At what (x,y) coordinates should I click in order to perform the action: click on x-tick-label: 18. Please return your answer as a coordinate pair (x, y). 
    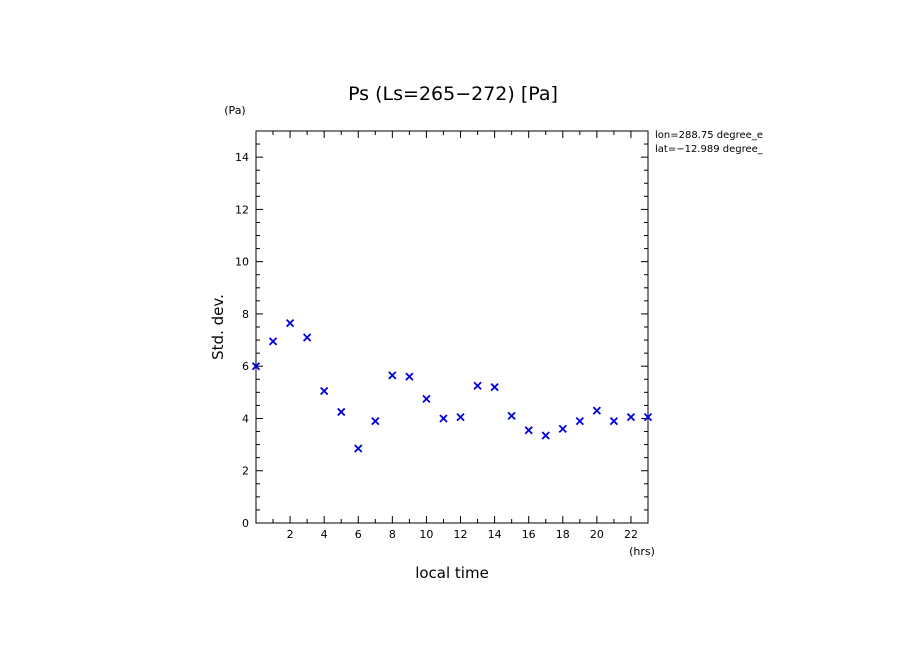
    Looking at the image, I should click on (563, 534).